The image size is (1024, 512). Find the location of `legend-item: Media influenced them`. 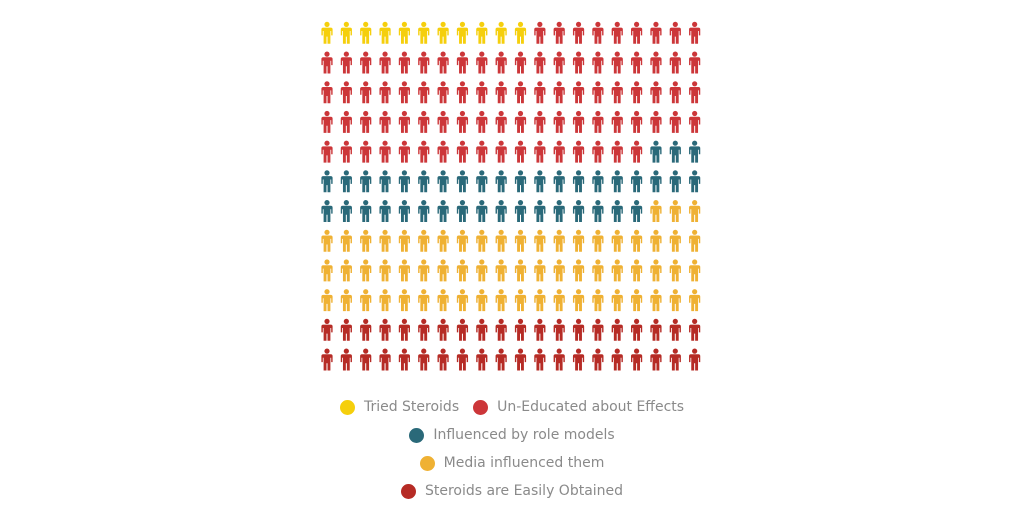

legend-item: Media influenced them is located at coordinates (512, 463).